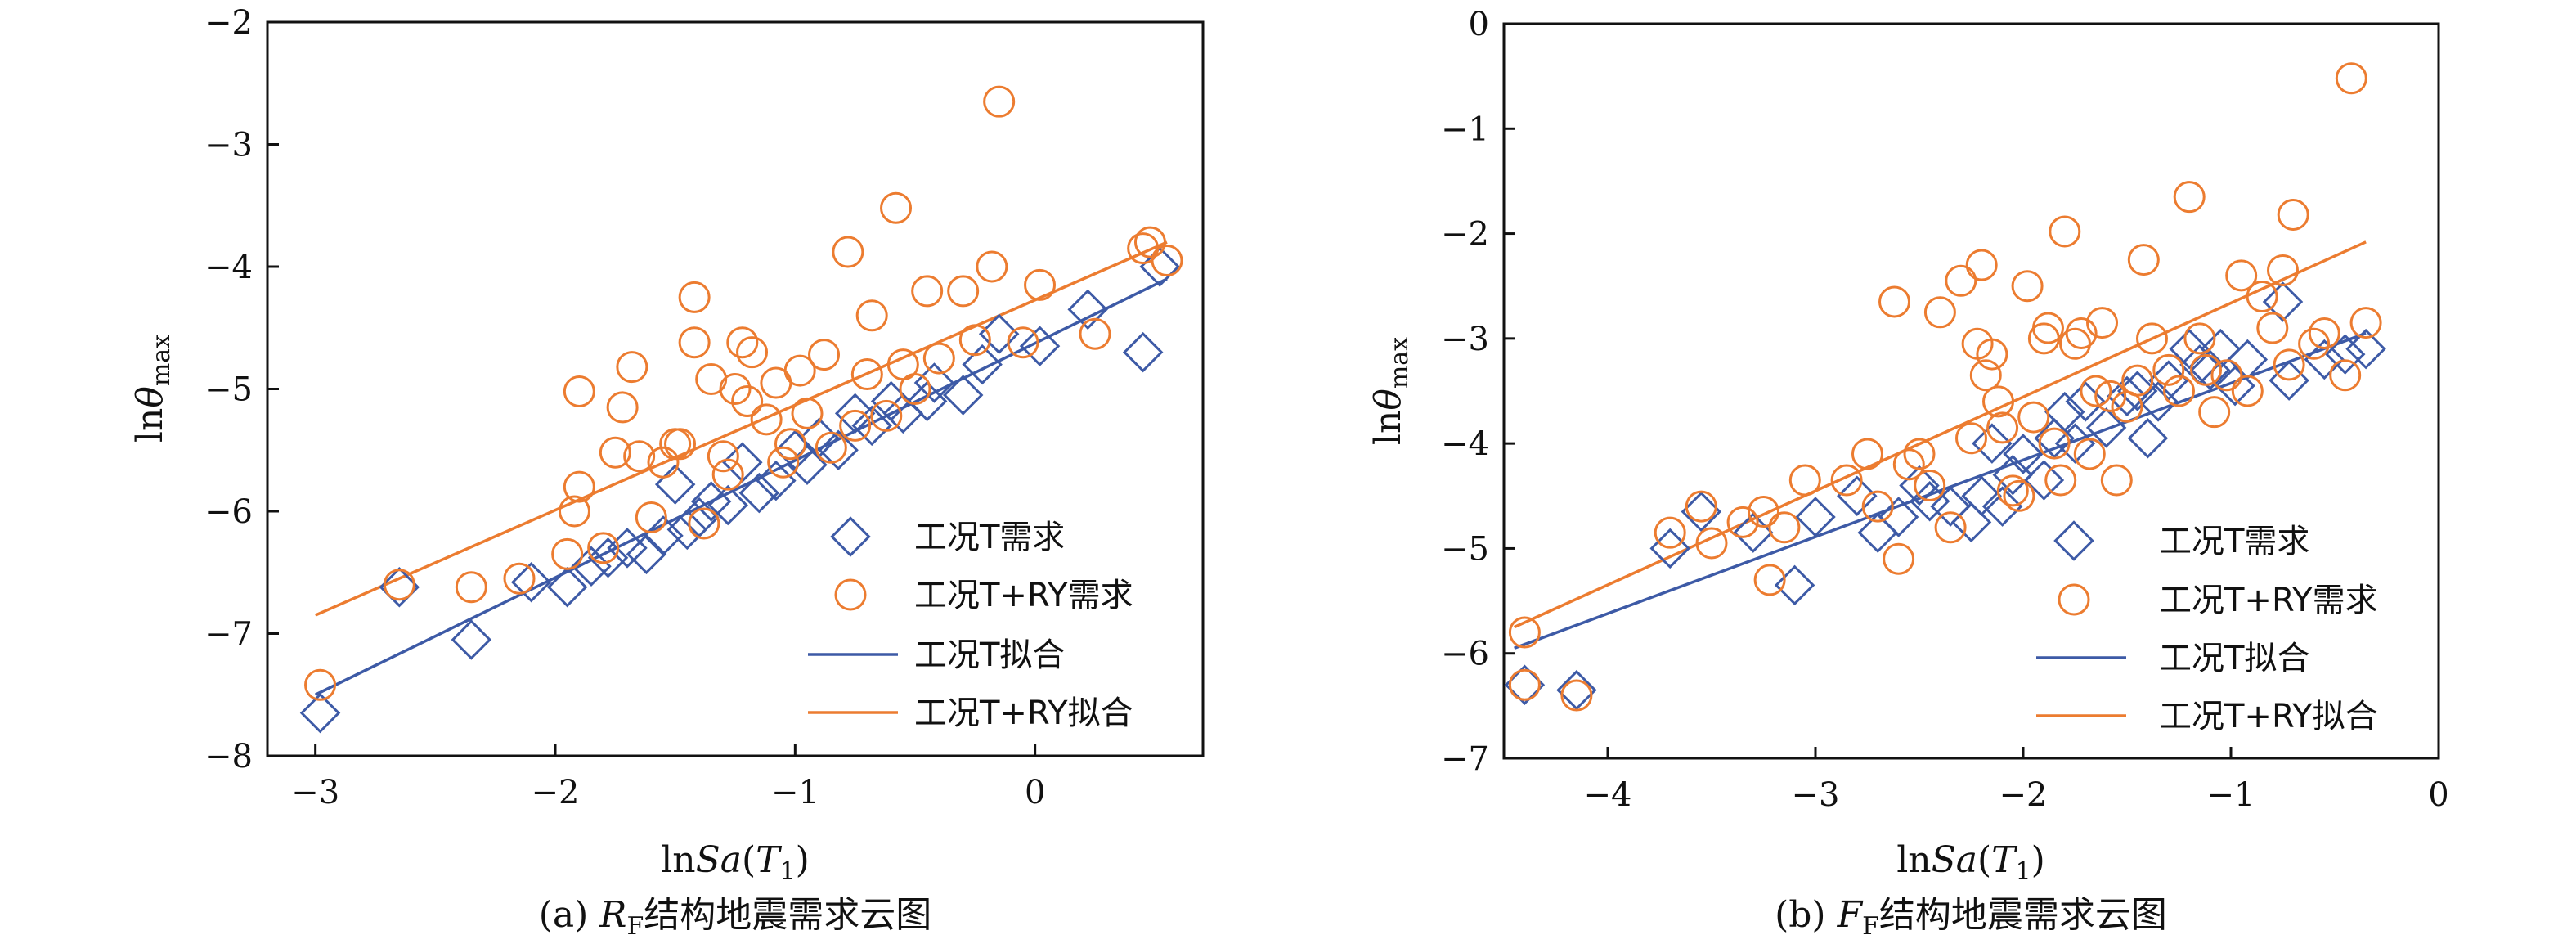 This screenshot has height=944, width=2576. I want to click on panel-b-fit-lines, so click(1940, 445).